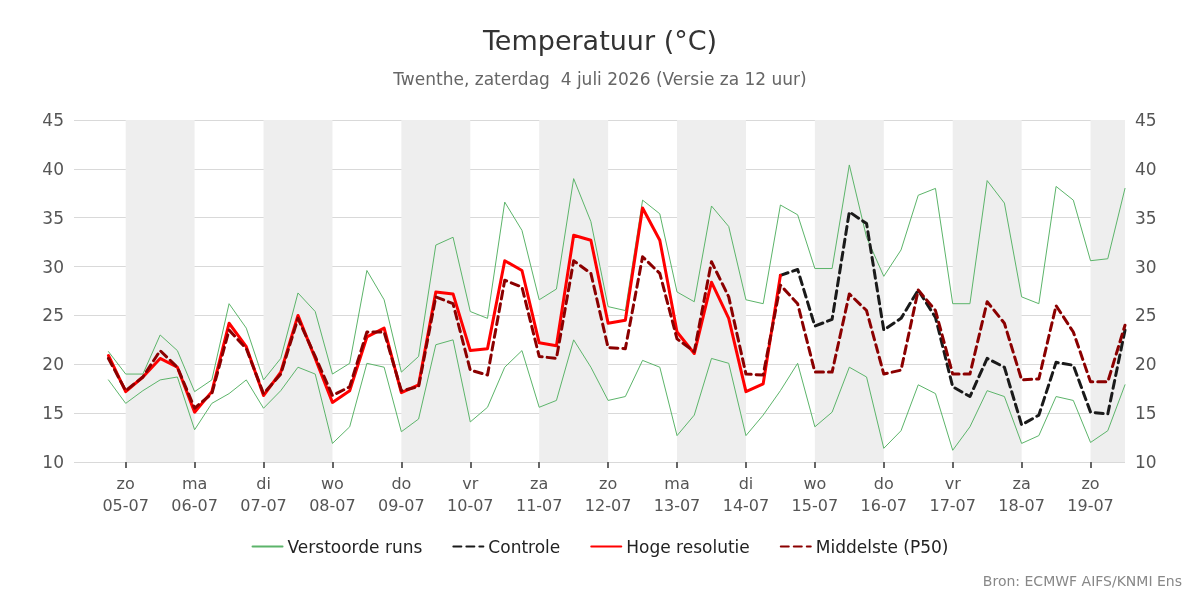  I want to click on x-tick-label: vr 10-07, so click(470, 494).